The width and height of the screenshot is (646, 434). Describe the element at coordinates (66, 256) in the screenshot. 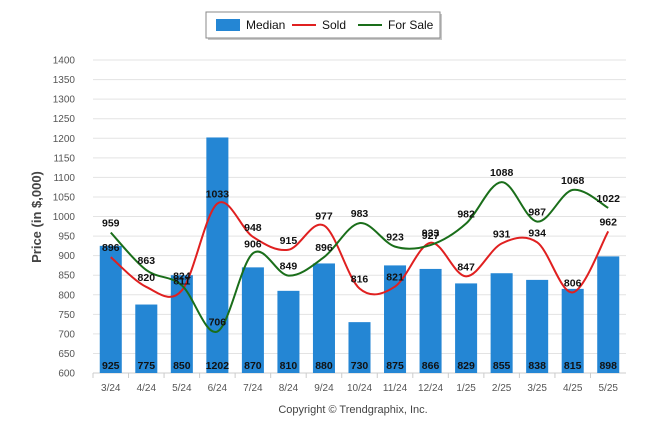

I see `y-tick-label: 900` at that location.